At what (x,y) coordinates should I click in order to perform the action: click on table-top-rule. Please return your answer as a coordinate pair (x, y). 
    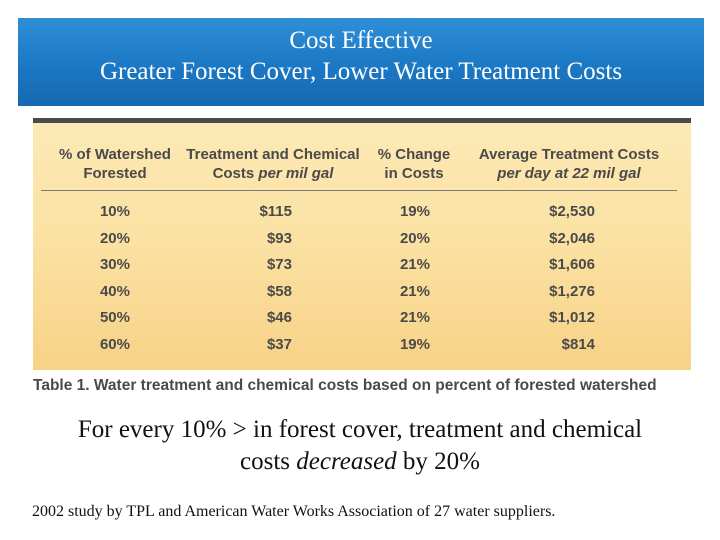
    Looking at the image, I should click on (362, 120).